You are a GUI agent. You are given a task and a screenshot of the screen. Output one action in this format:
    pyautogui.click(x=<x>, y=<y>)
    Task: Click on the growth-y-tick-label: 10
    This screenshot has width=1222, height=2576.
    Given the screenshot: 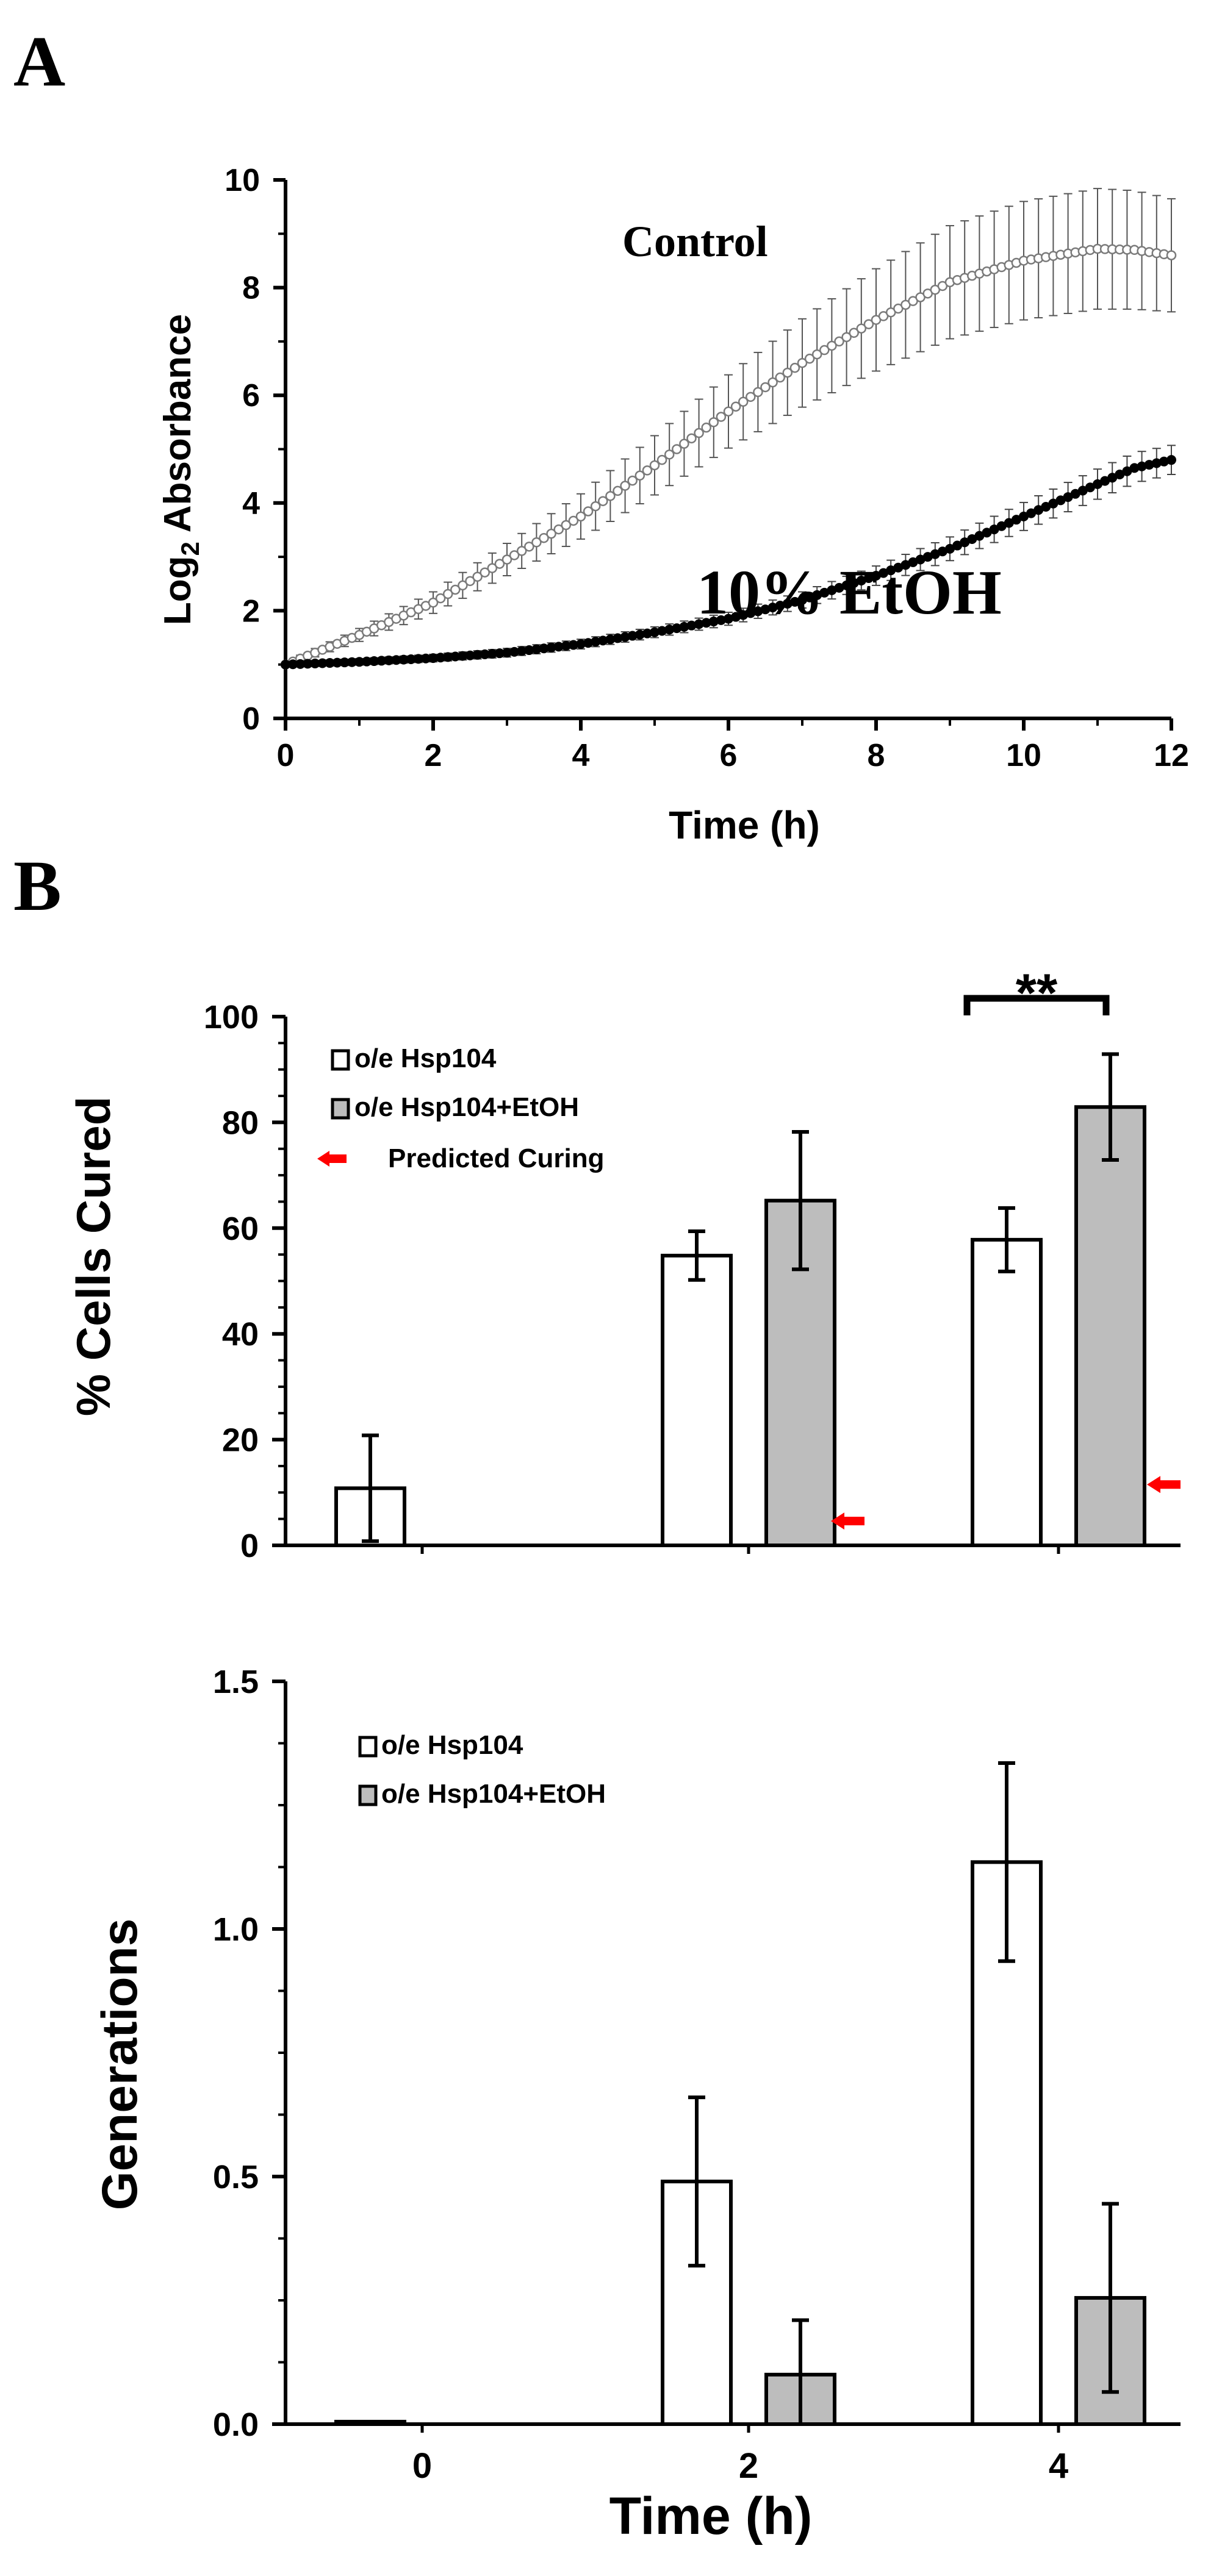 What is the action you would take?
    pyautogui.click(x=243, y=180)
    